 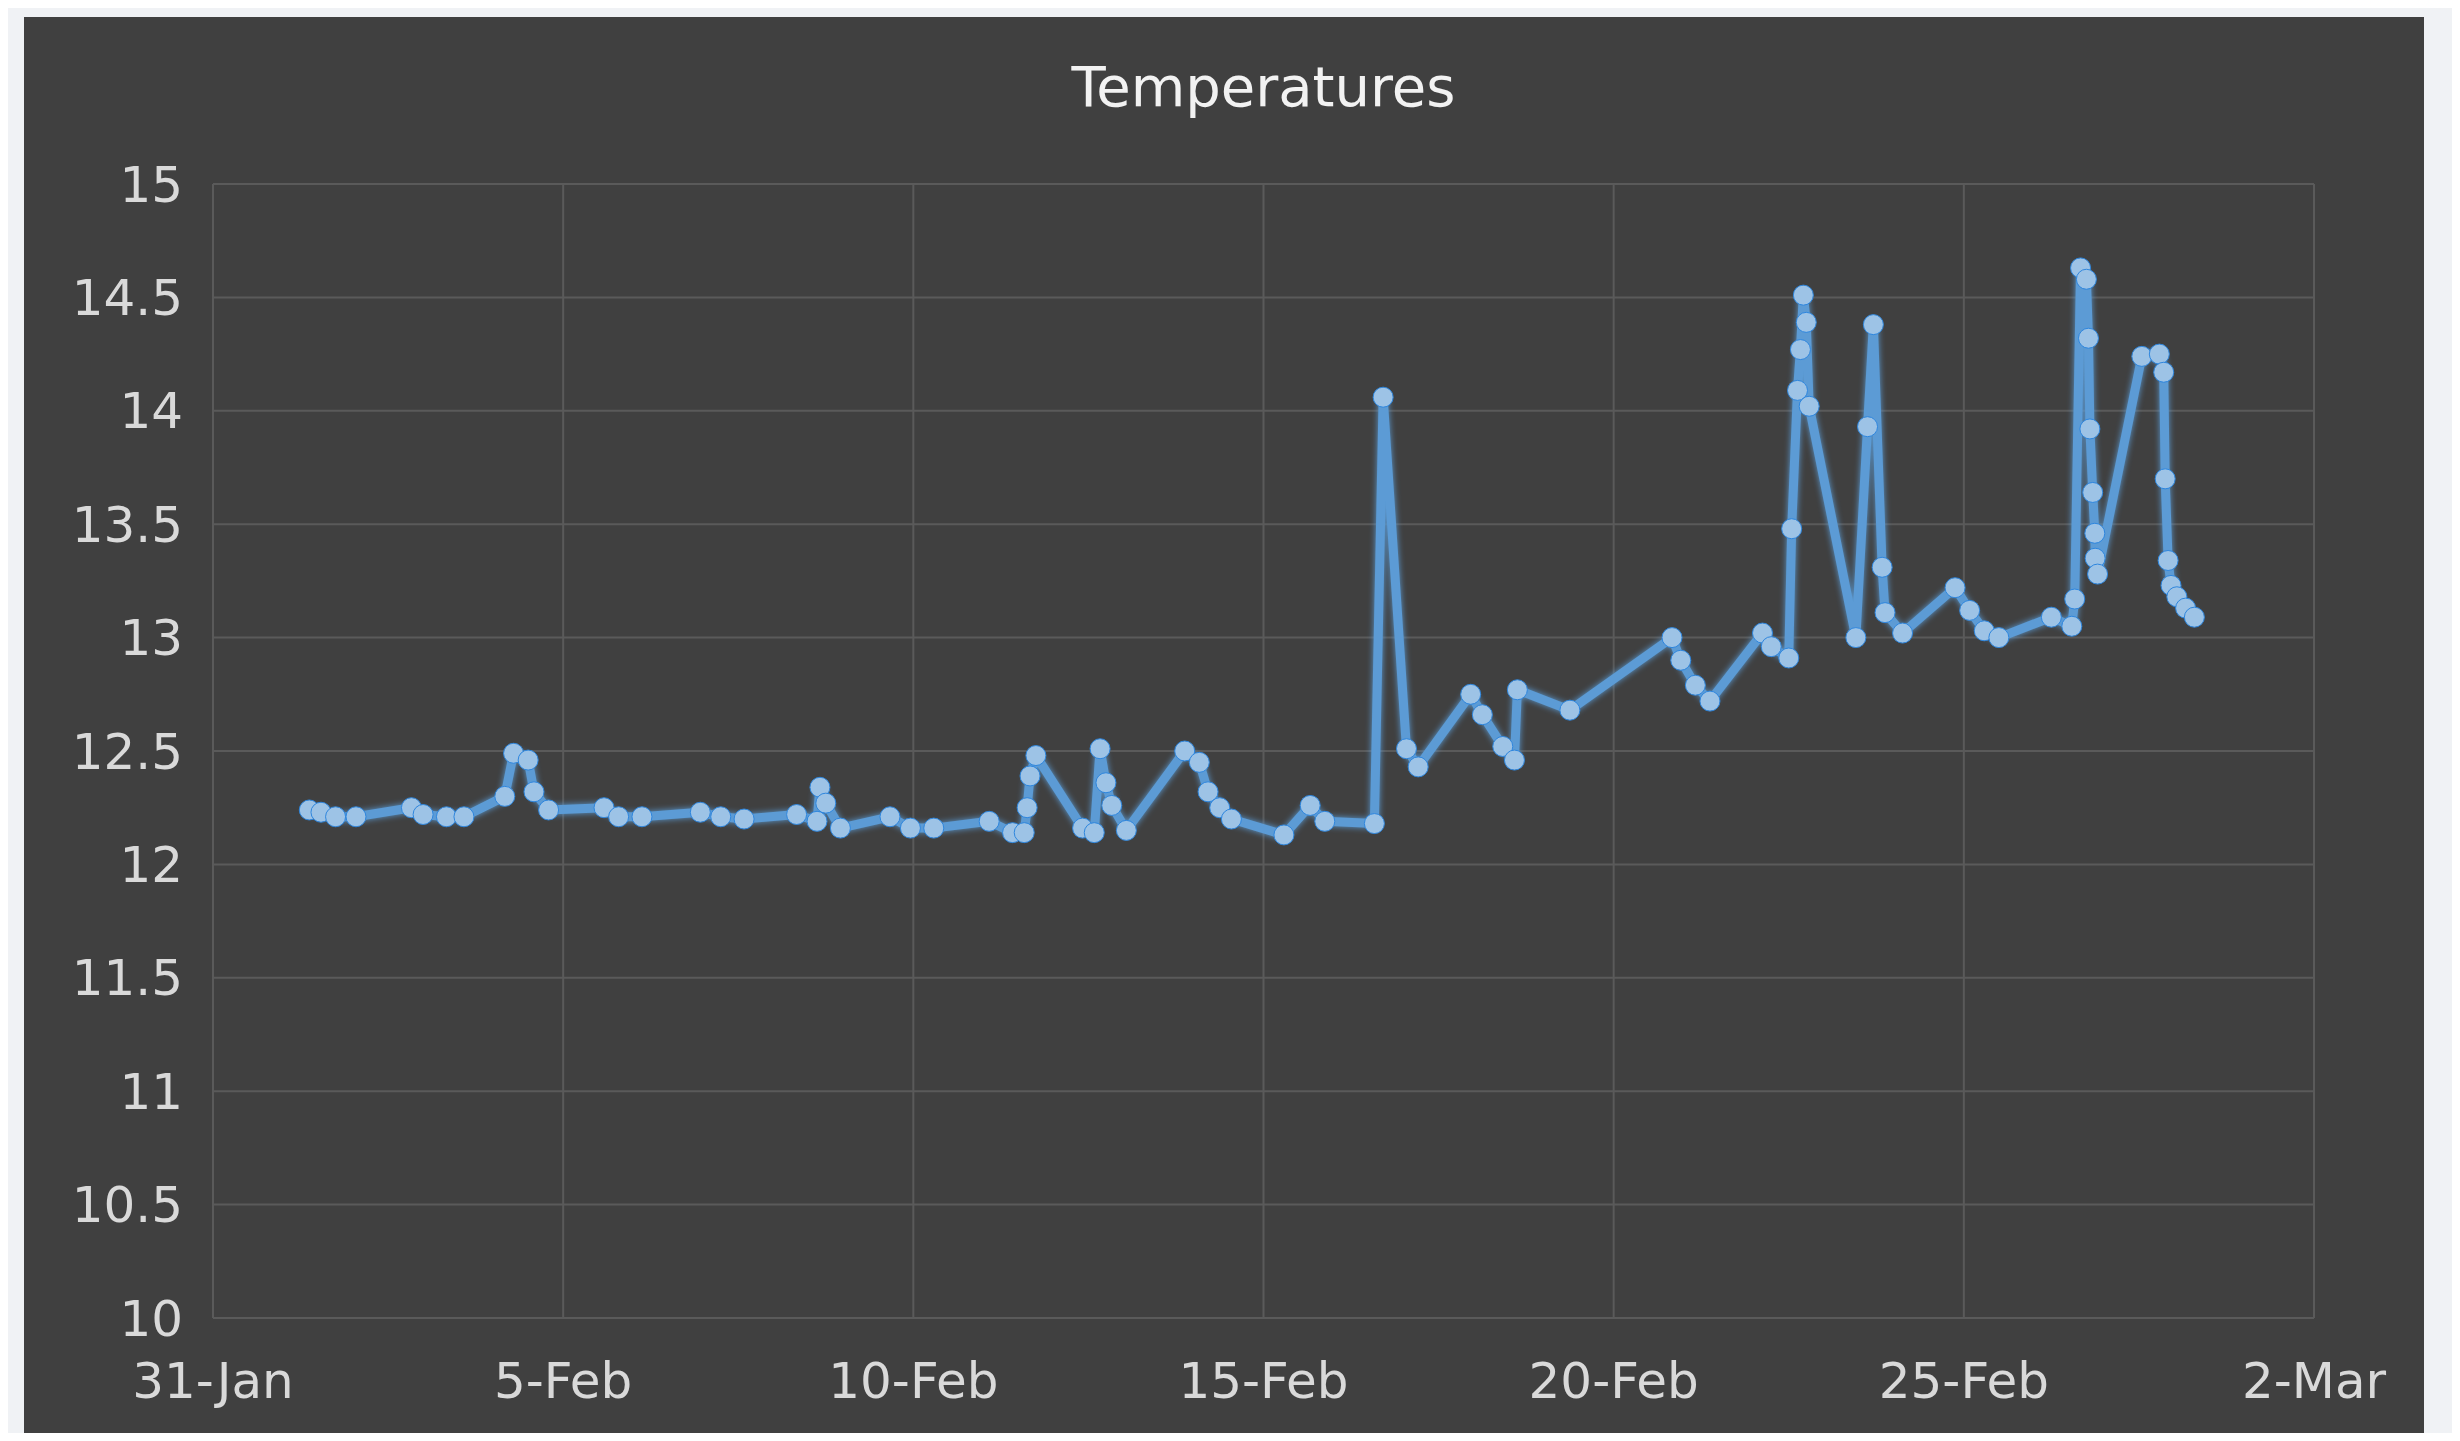 I want to click on y-tick-label: 10.5, so click(x=127, y=1205).